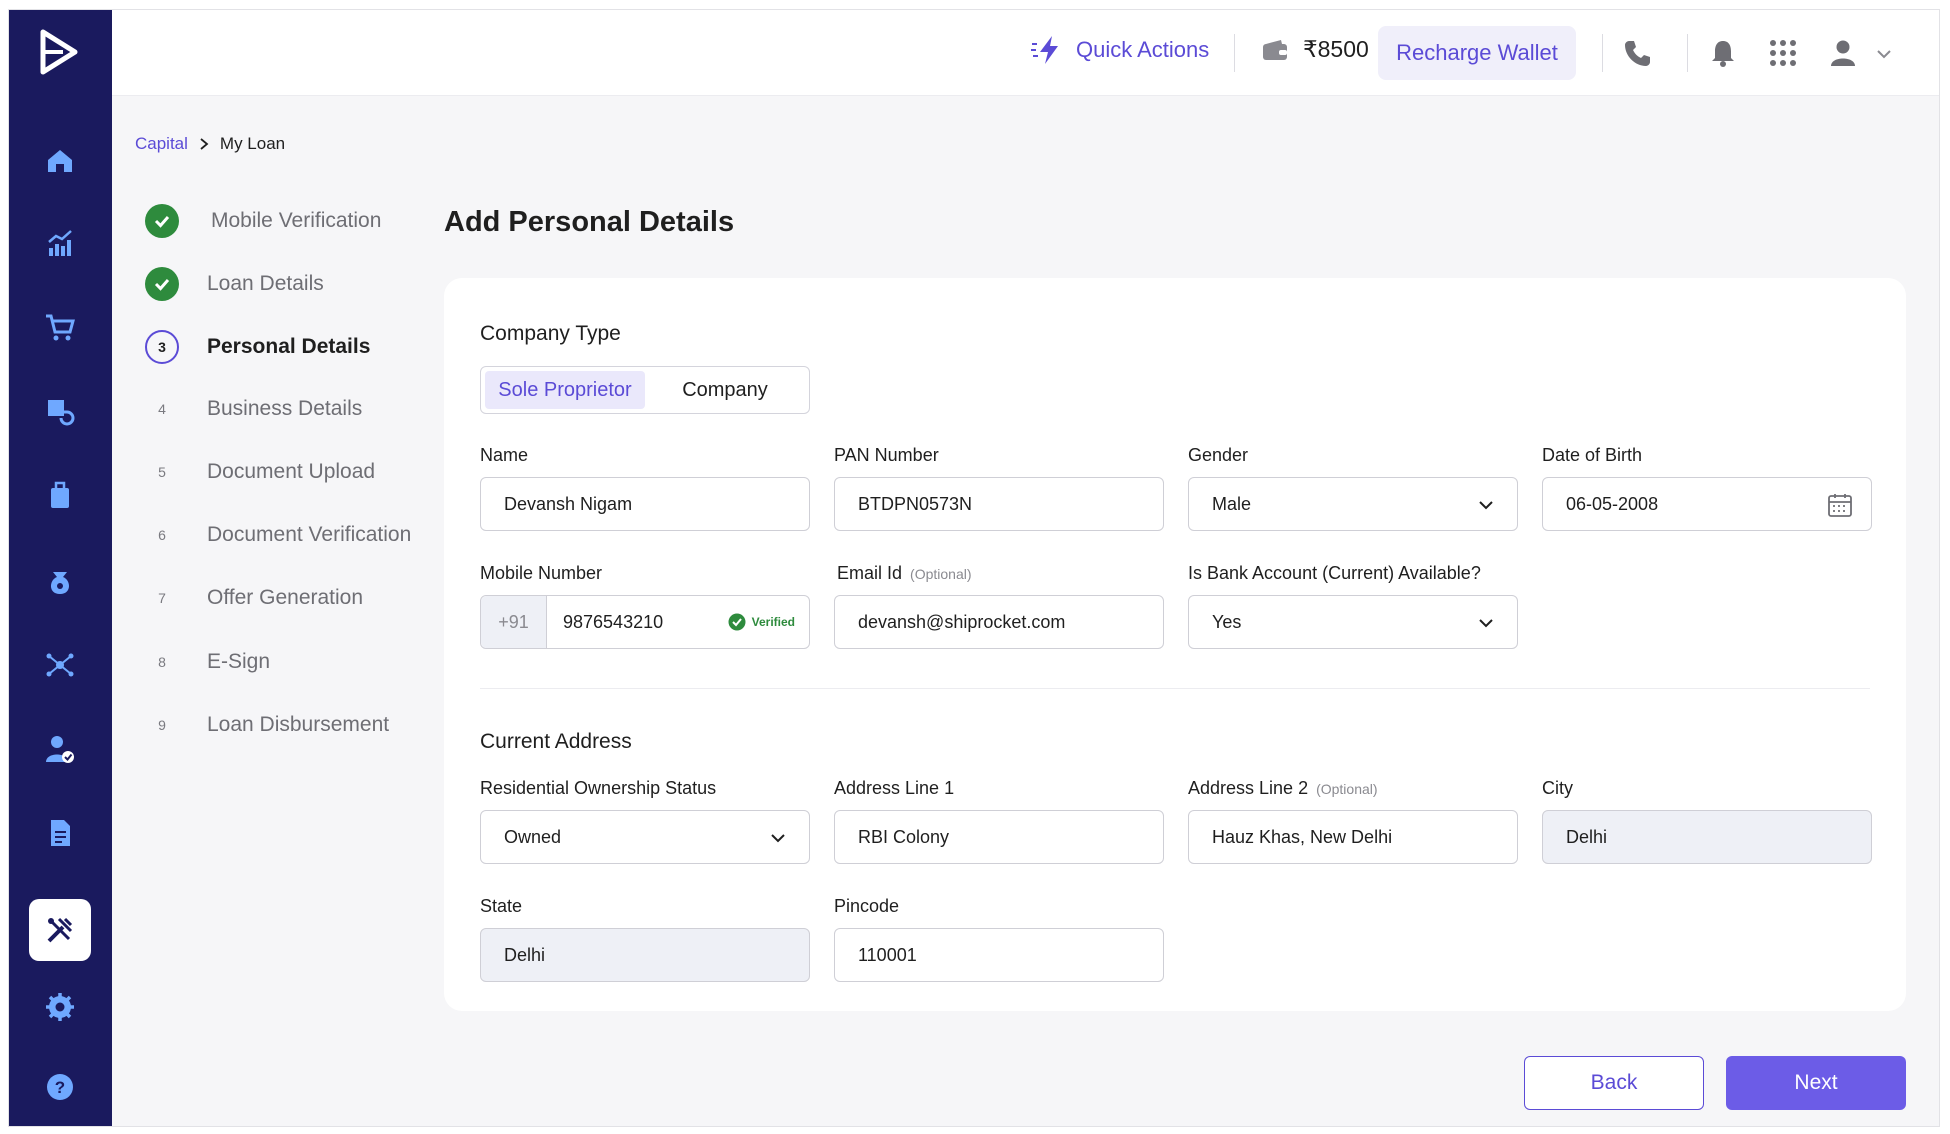  I want to click on mobile-value: 9876543210, so click(613, 621).